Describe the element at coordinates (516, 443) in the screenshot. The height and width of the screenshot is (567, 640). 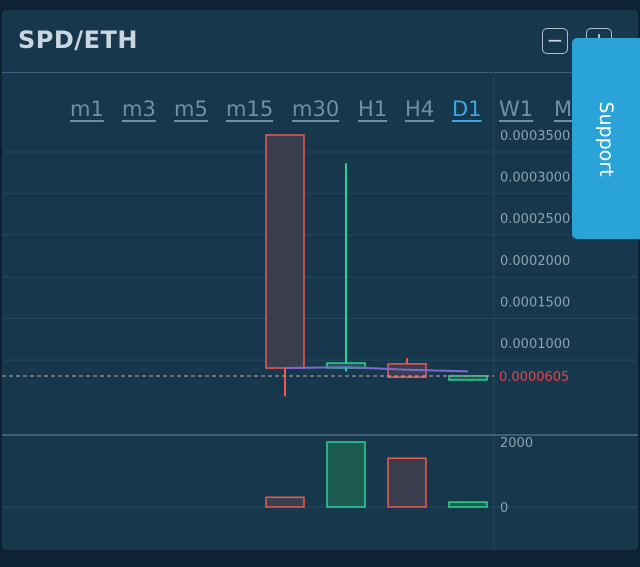
I see `volume-tick-label: 2000` at that location.